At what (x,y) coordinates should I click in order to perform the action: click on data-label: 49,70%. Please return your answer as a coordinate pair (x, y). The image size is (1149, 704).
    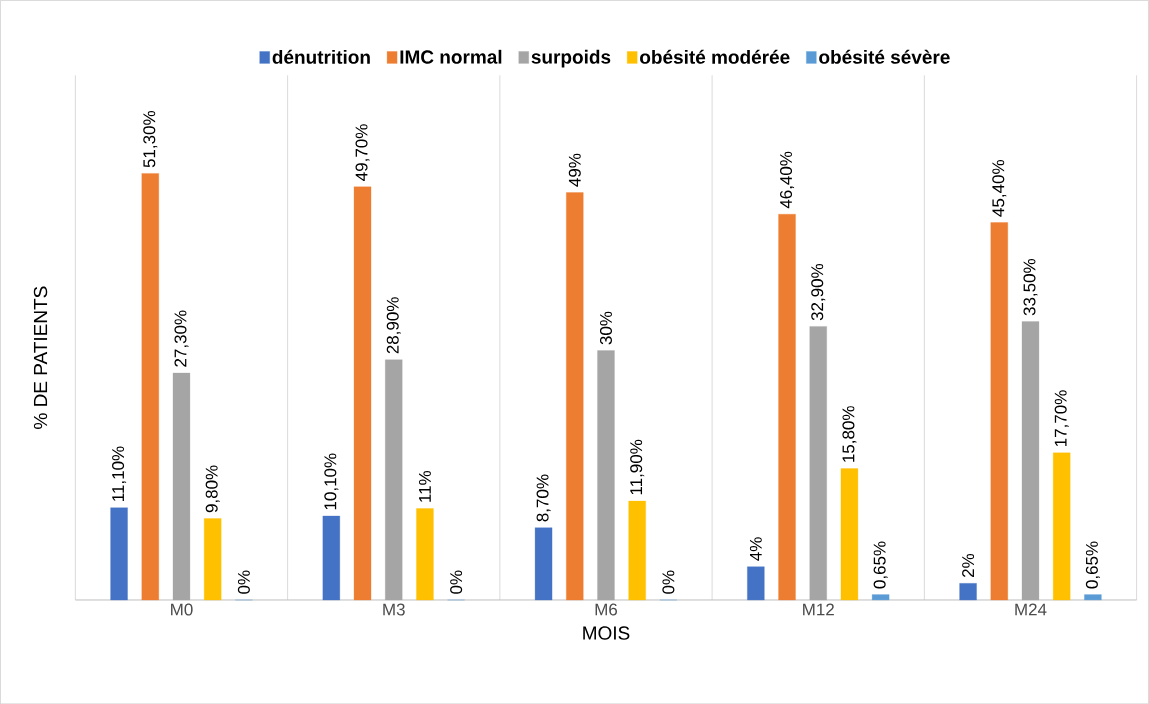
    Looking at the image, I should click on (362, 152).